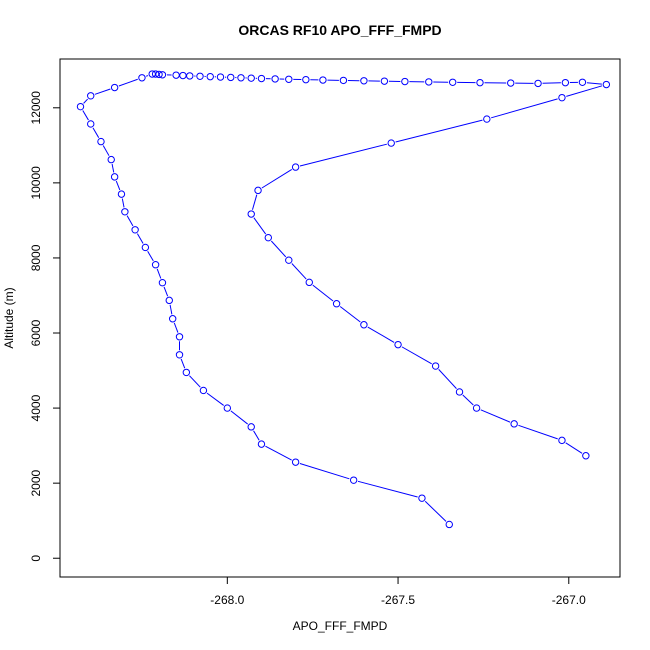 This screenshot has width=650, height=650. Describe the element at coordinates (36, 183) in the screenshot. I see `y-tick-label: 10000` at that location.